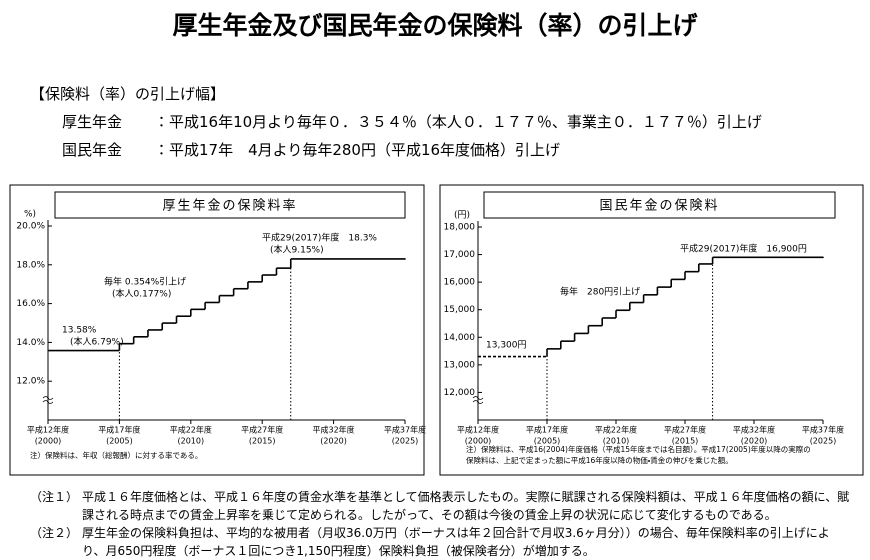 This screenshot has width=870, height=560. What do you see at coordinates (79, 331) in the screenshot?
I see `annotation: 13.58%` at bounding box center [79, 331].